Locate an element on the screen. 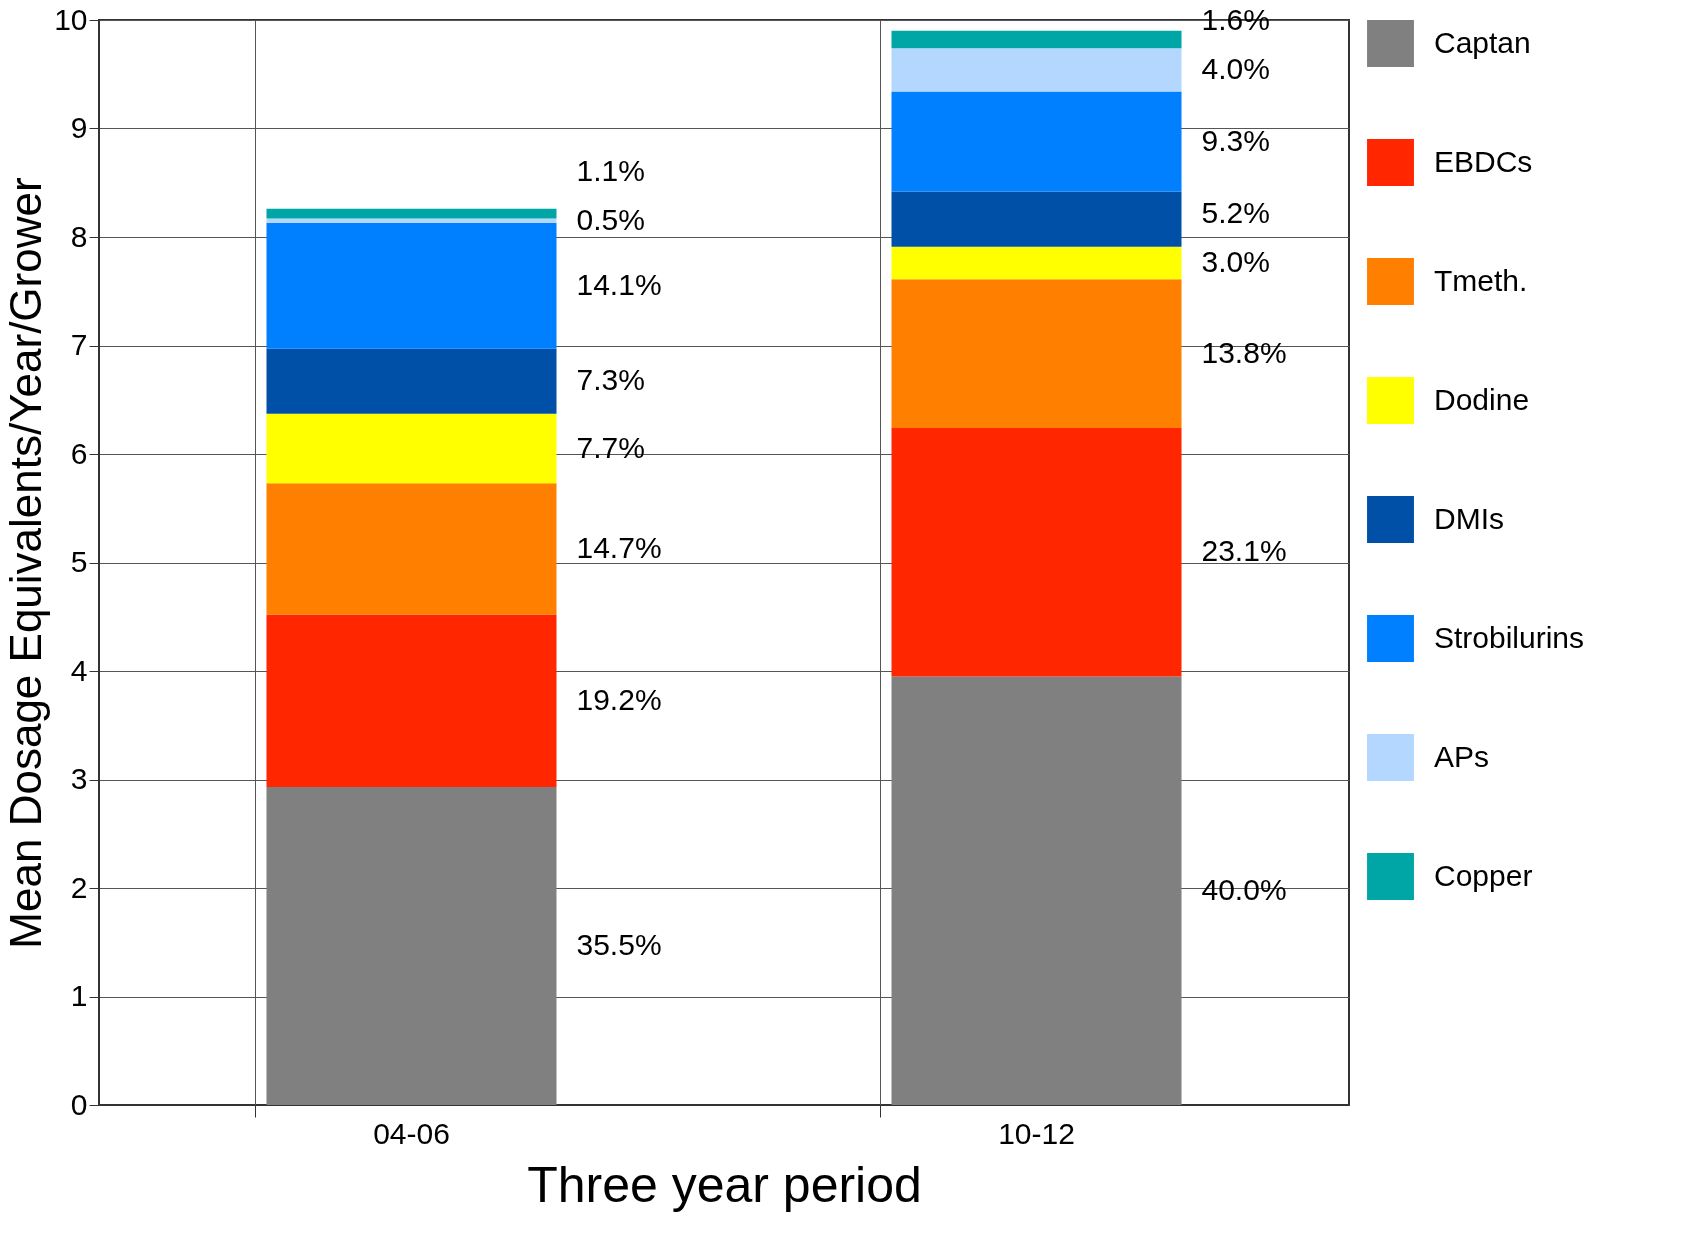 The height and width of the screenshot is (1246, 1695). y-tick-label: 7 is located at coordinates (79, 344).